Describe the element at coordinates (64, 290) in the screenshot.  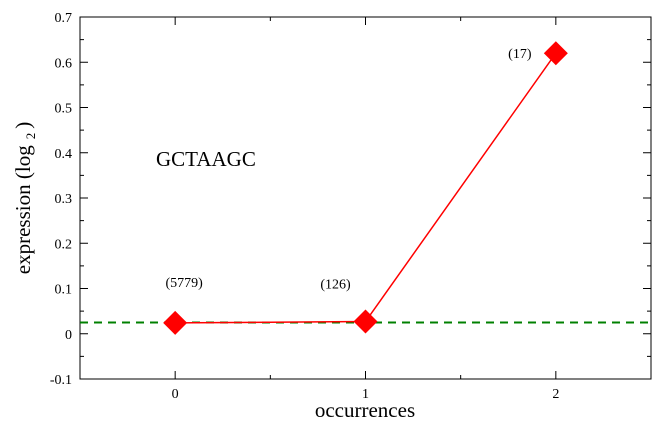
I see `y-tick-label: 0.1` at that location.